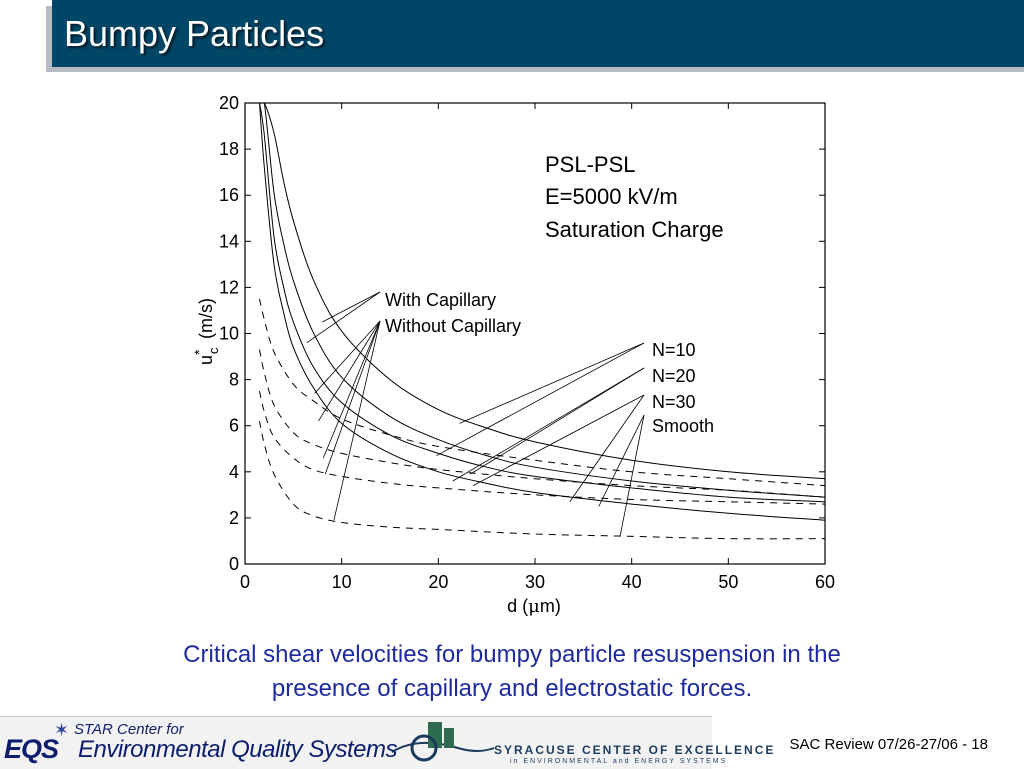  I want to click on annotation-line-2: E=5000 kV/m, so click(611, 196).